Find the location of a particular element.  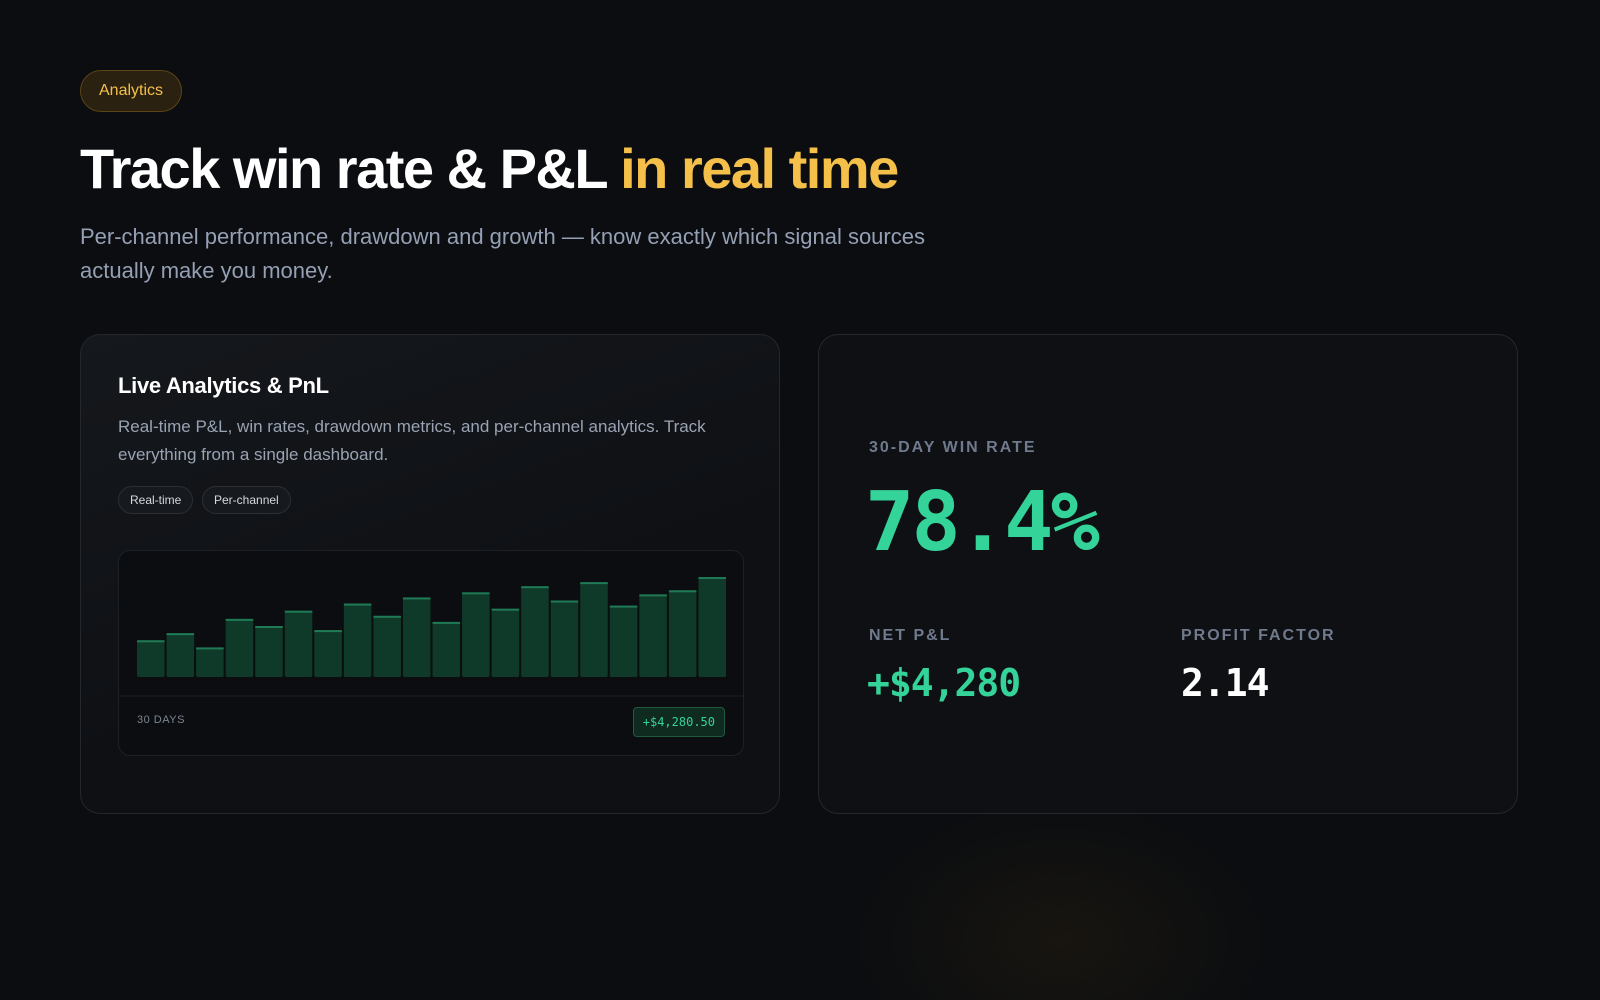

card-title: Live Analytics & PnL is located at coordinates (223, 385).